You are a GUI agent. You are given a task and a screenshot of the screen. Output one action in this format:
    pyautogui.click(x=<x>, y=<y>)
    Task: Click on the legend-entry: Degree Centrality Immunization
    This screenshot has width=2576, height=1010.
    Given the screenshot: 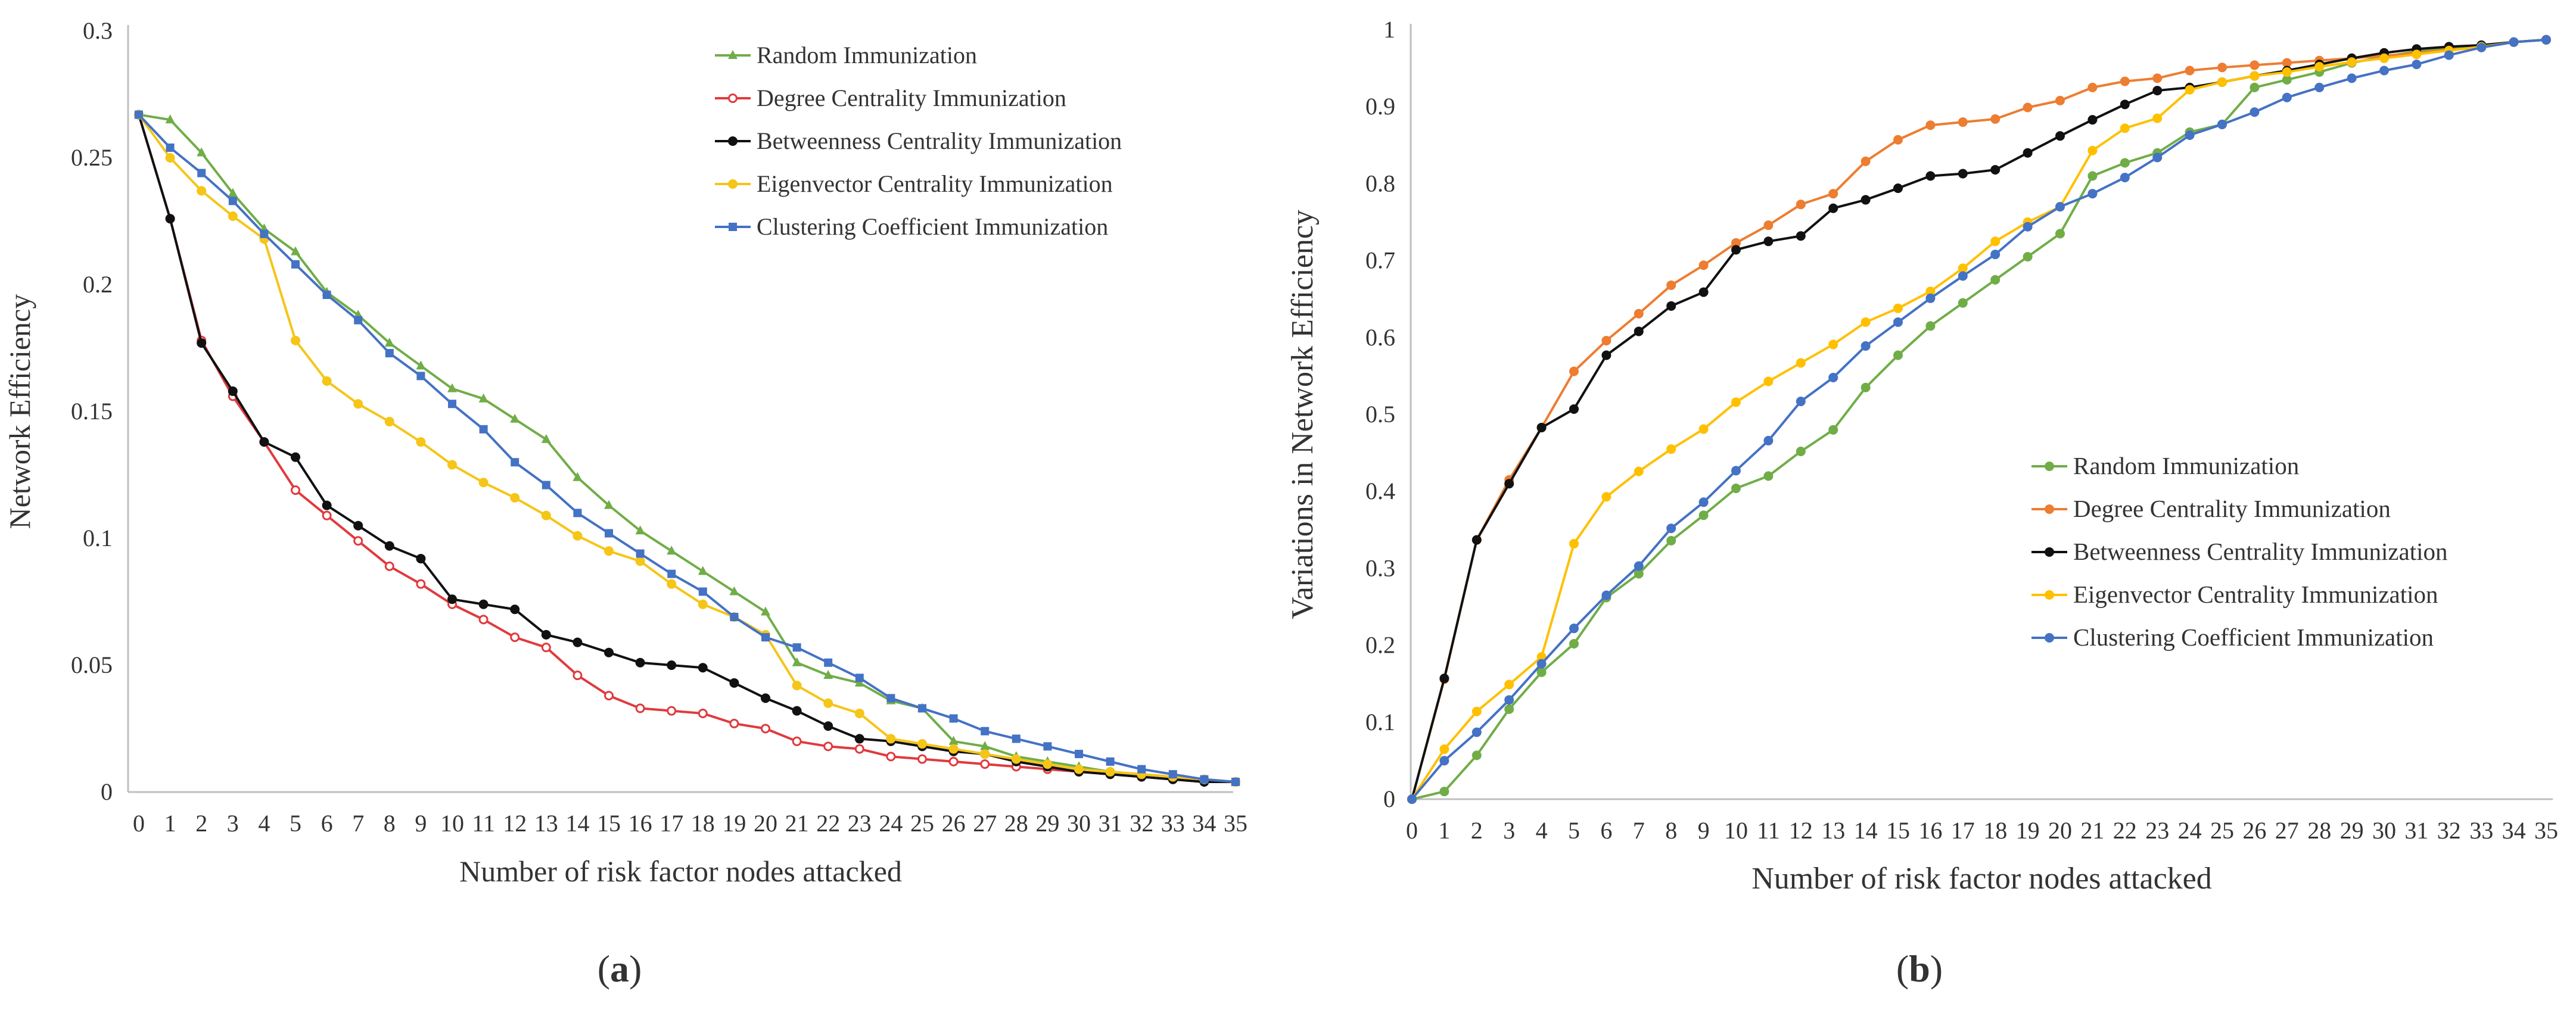 What is the action you would take?
    pyautogui.click(x=2211, y=508)
    